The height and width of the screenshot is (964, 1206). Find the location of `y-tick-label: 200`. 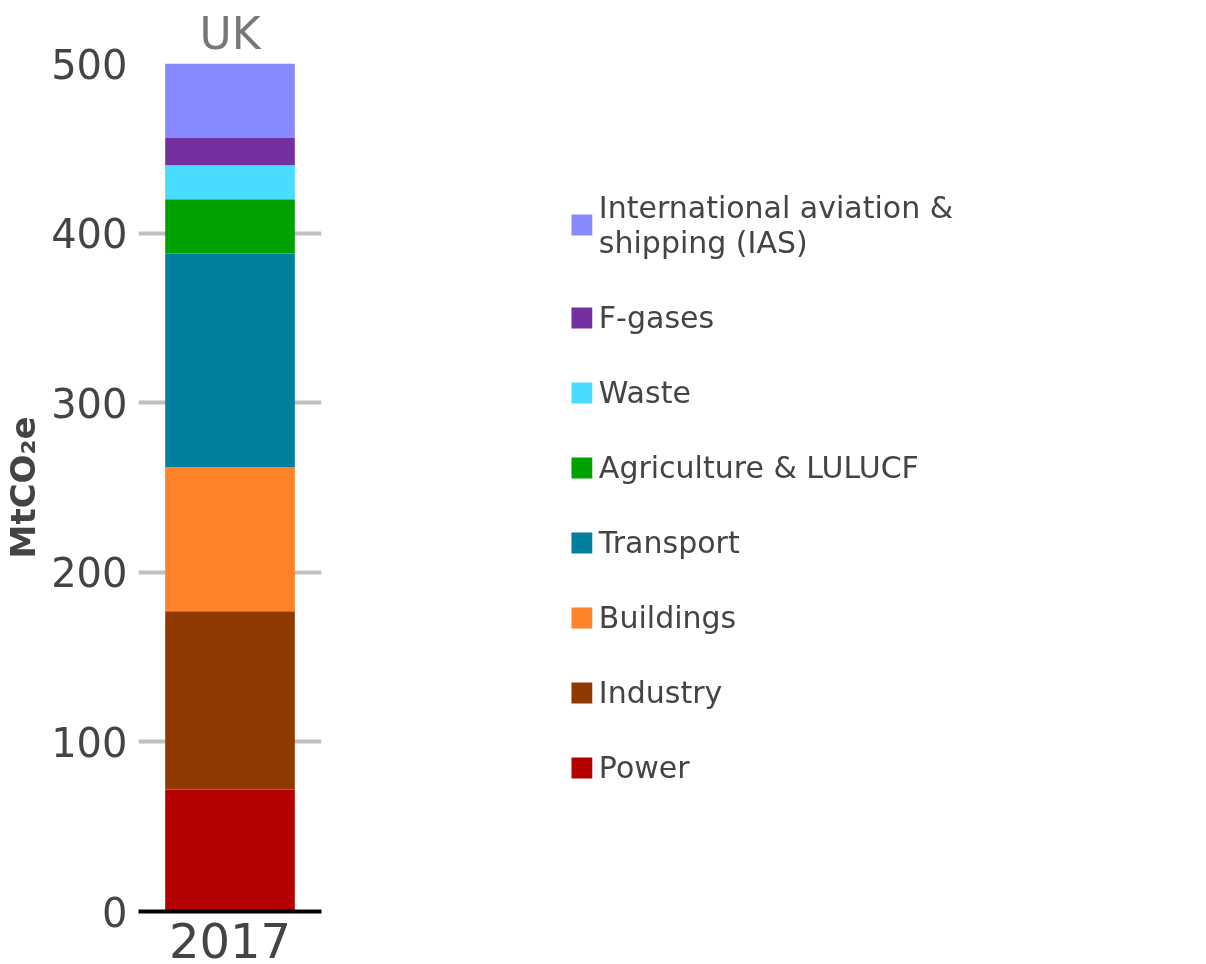

y-tick-label: 200 is located at coordinates (89, 573).